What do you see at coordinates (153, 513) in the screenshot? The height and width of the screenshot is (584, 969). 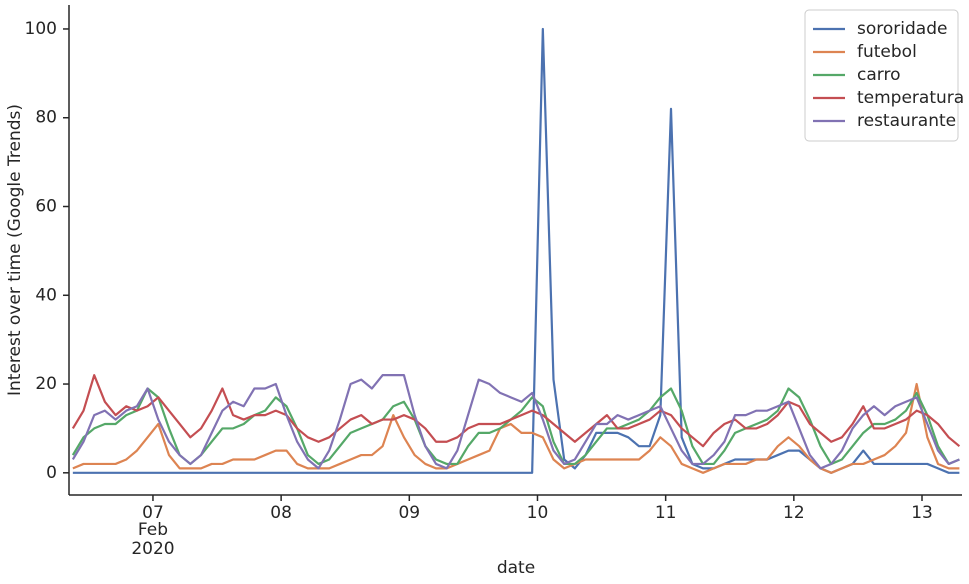 I see `x-tick-label: 07` at bounding box center [153, 513].